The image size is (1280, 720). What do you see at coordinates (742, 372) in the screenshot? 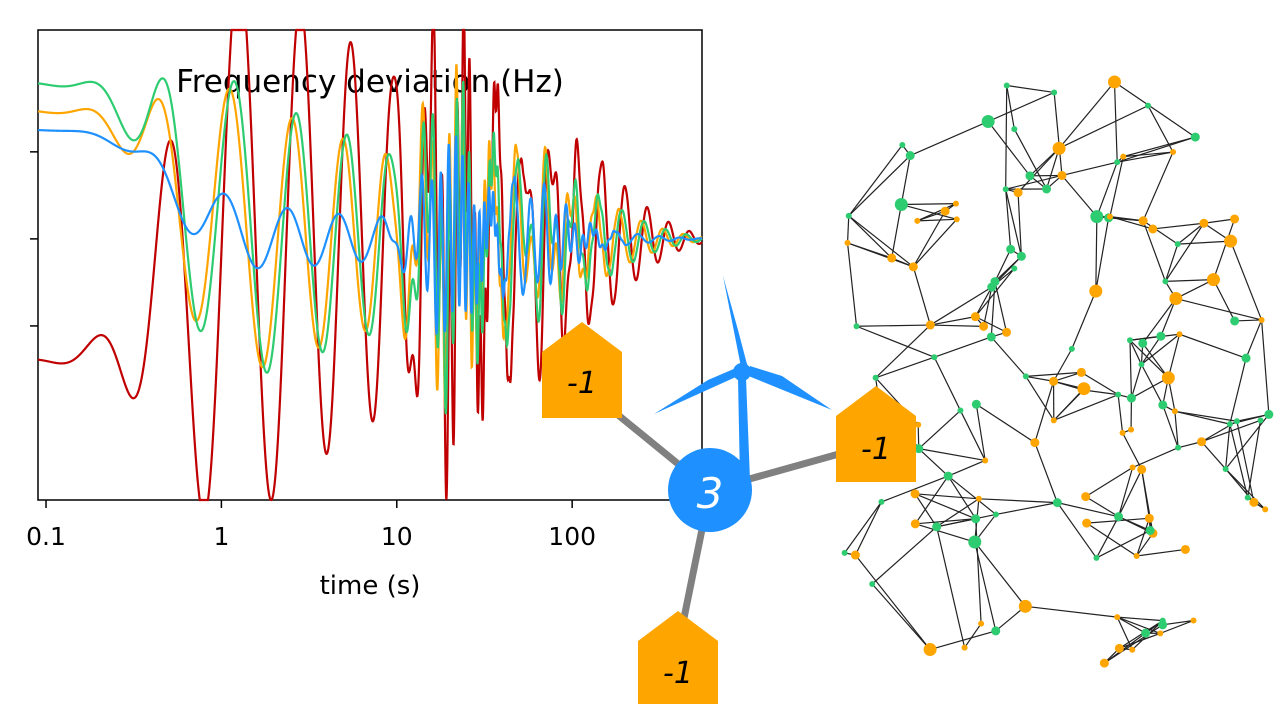
I see `turbine-hub` at bounding box center [742, 372].